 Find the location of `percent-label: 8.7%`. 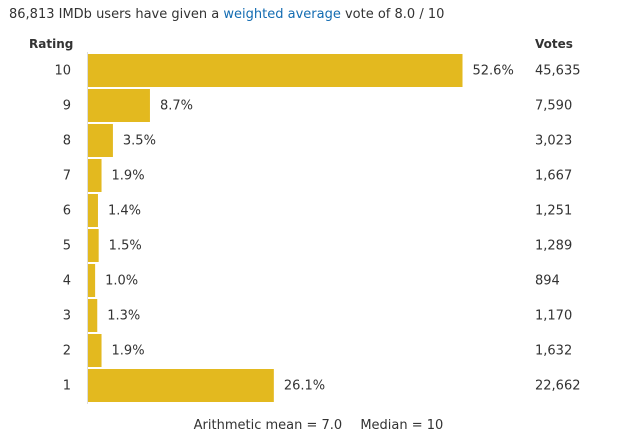

percent-label: 8.7% is located at coordinates (176, 106).